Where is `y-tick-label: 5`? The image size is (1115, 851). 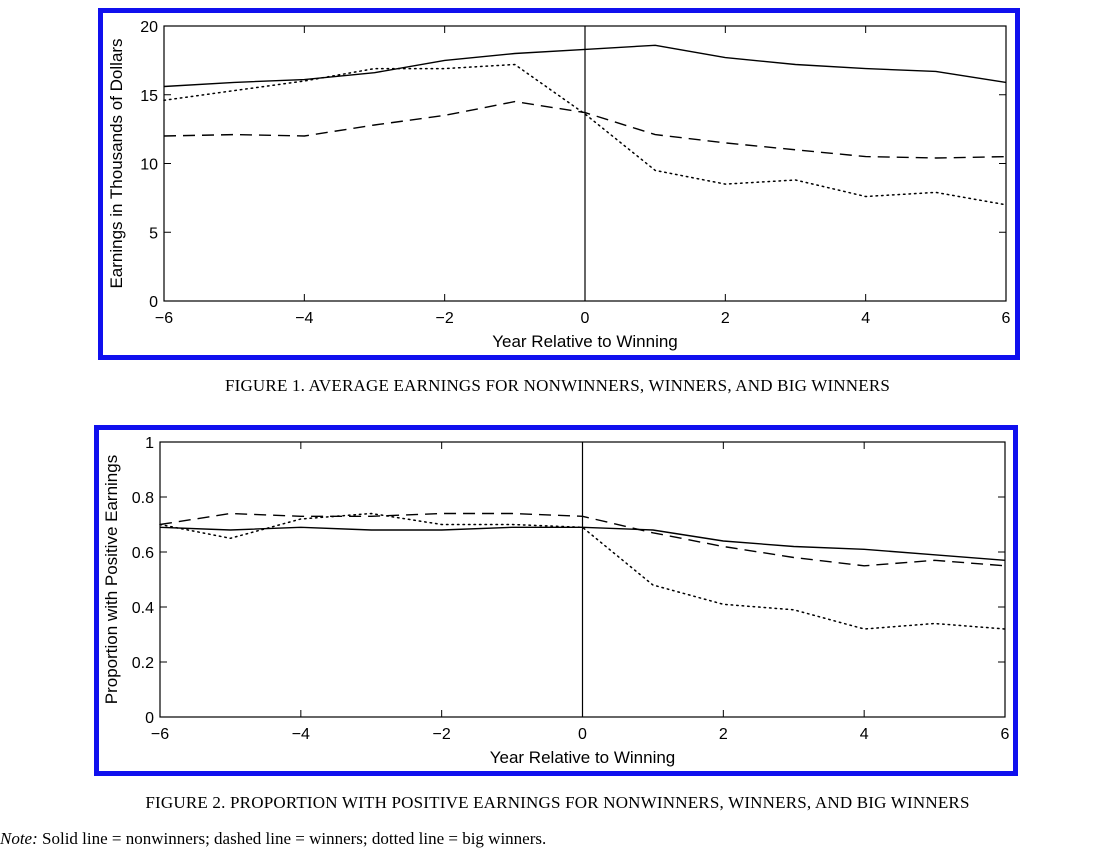
y-tick-label: 5 is located at coordinates (153, 233).